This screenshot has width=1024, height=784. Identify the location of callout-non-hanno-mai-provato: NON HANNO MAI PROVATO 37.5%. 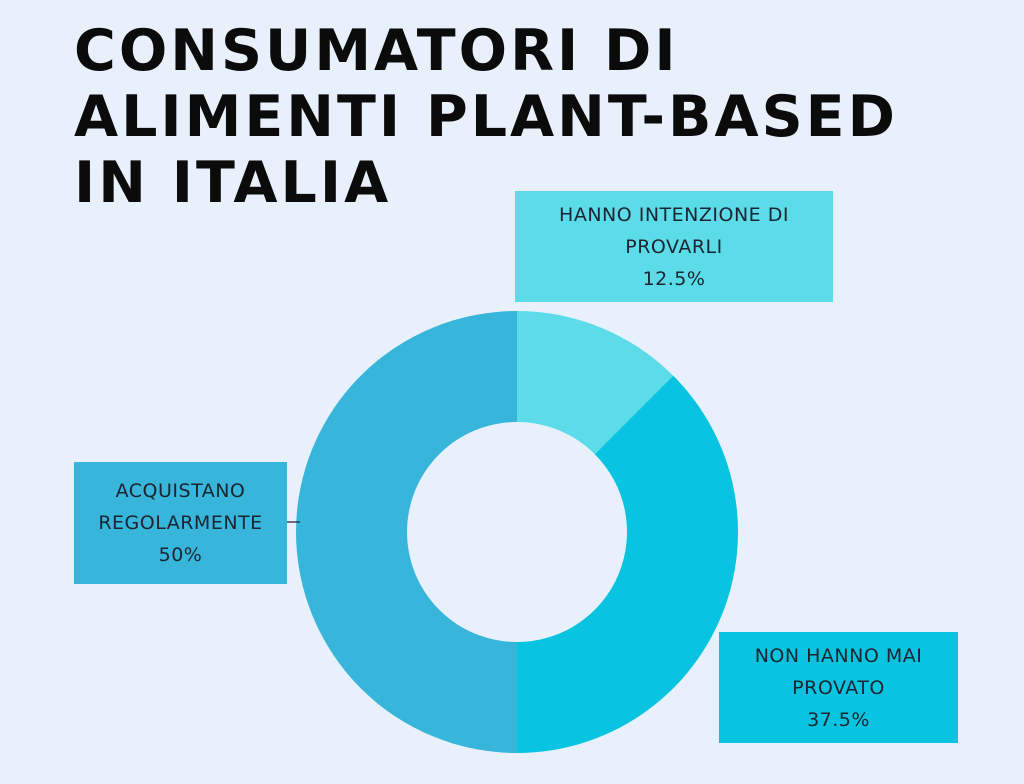
(838, 687).